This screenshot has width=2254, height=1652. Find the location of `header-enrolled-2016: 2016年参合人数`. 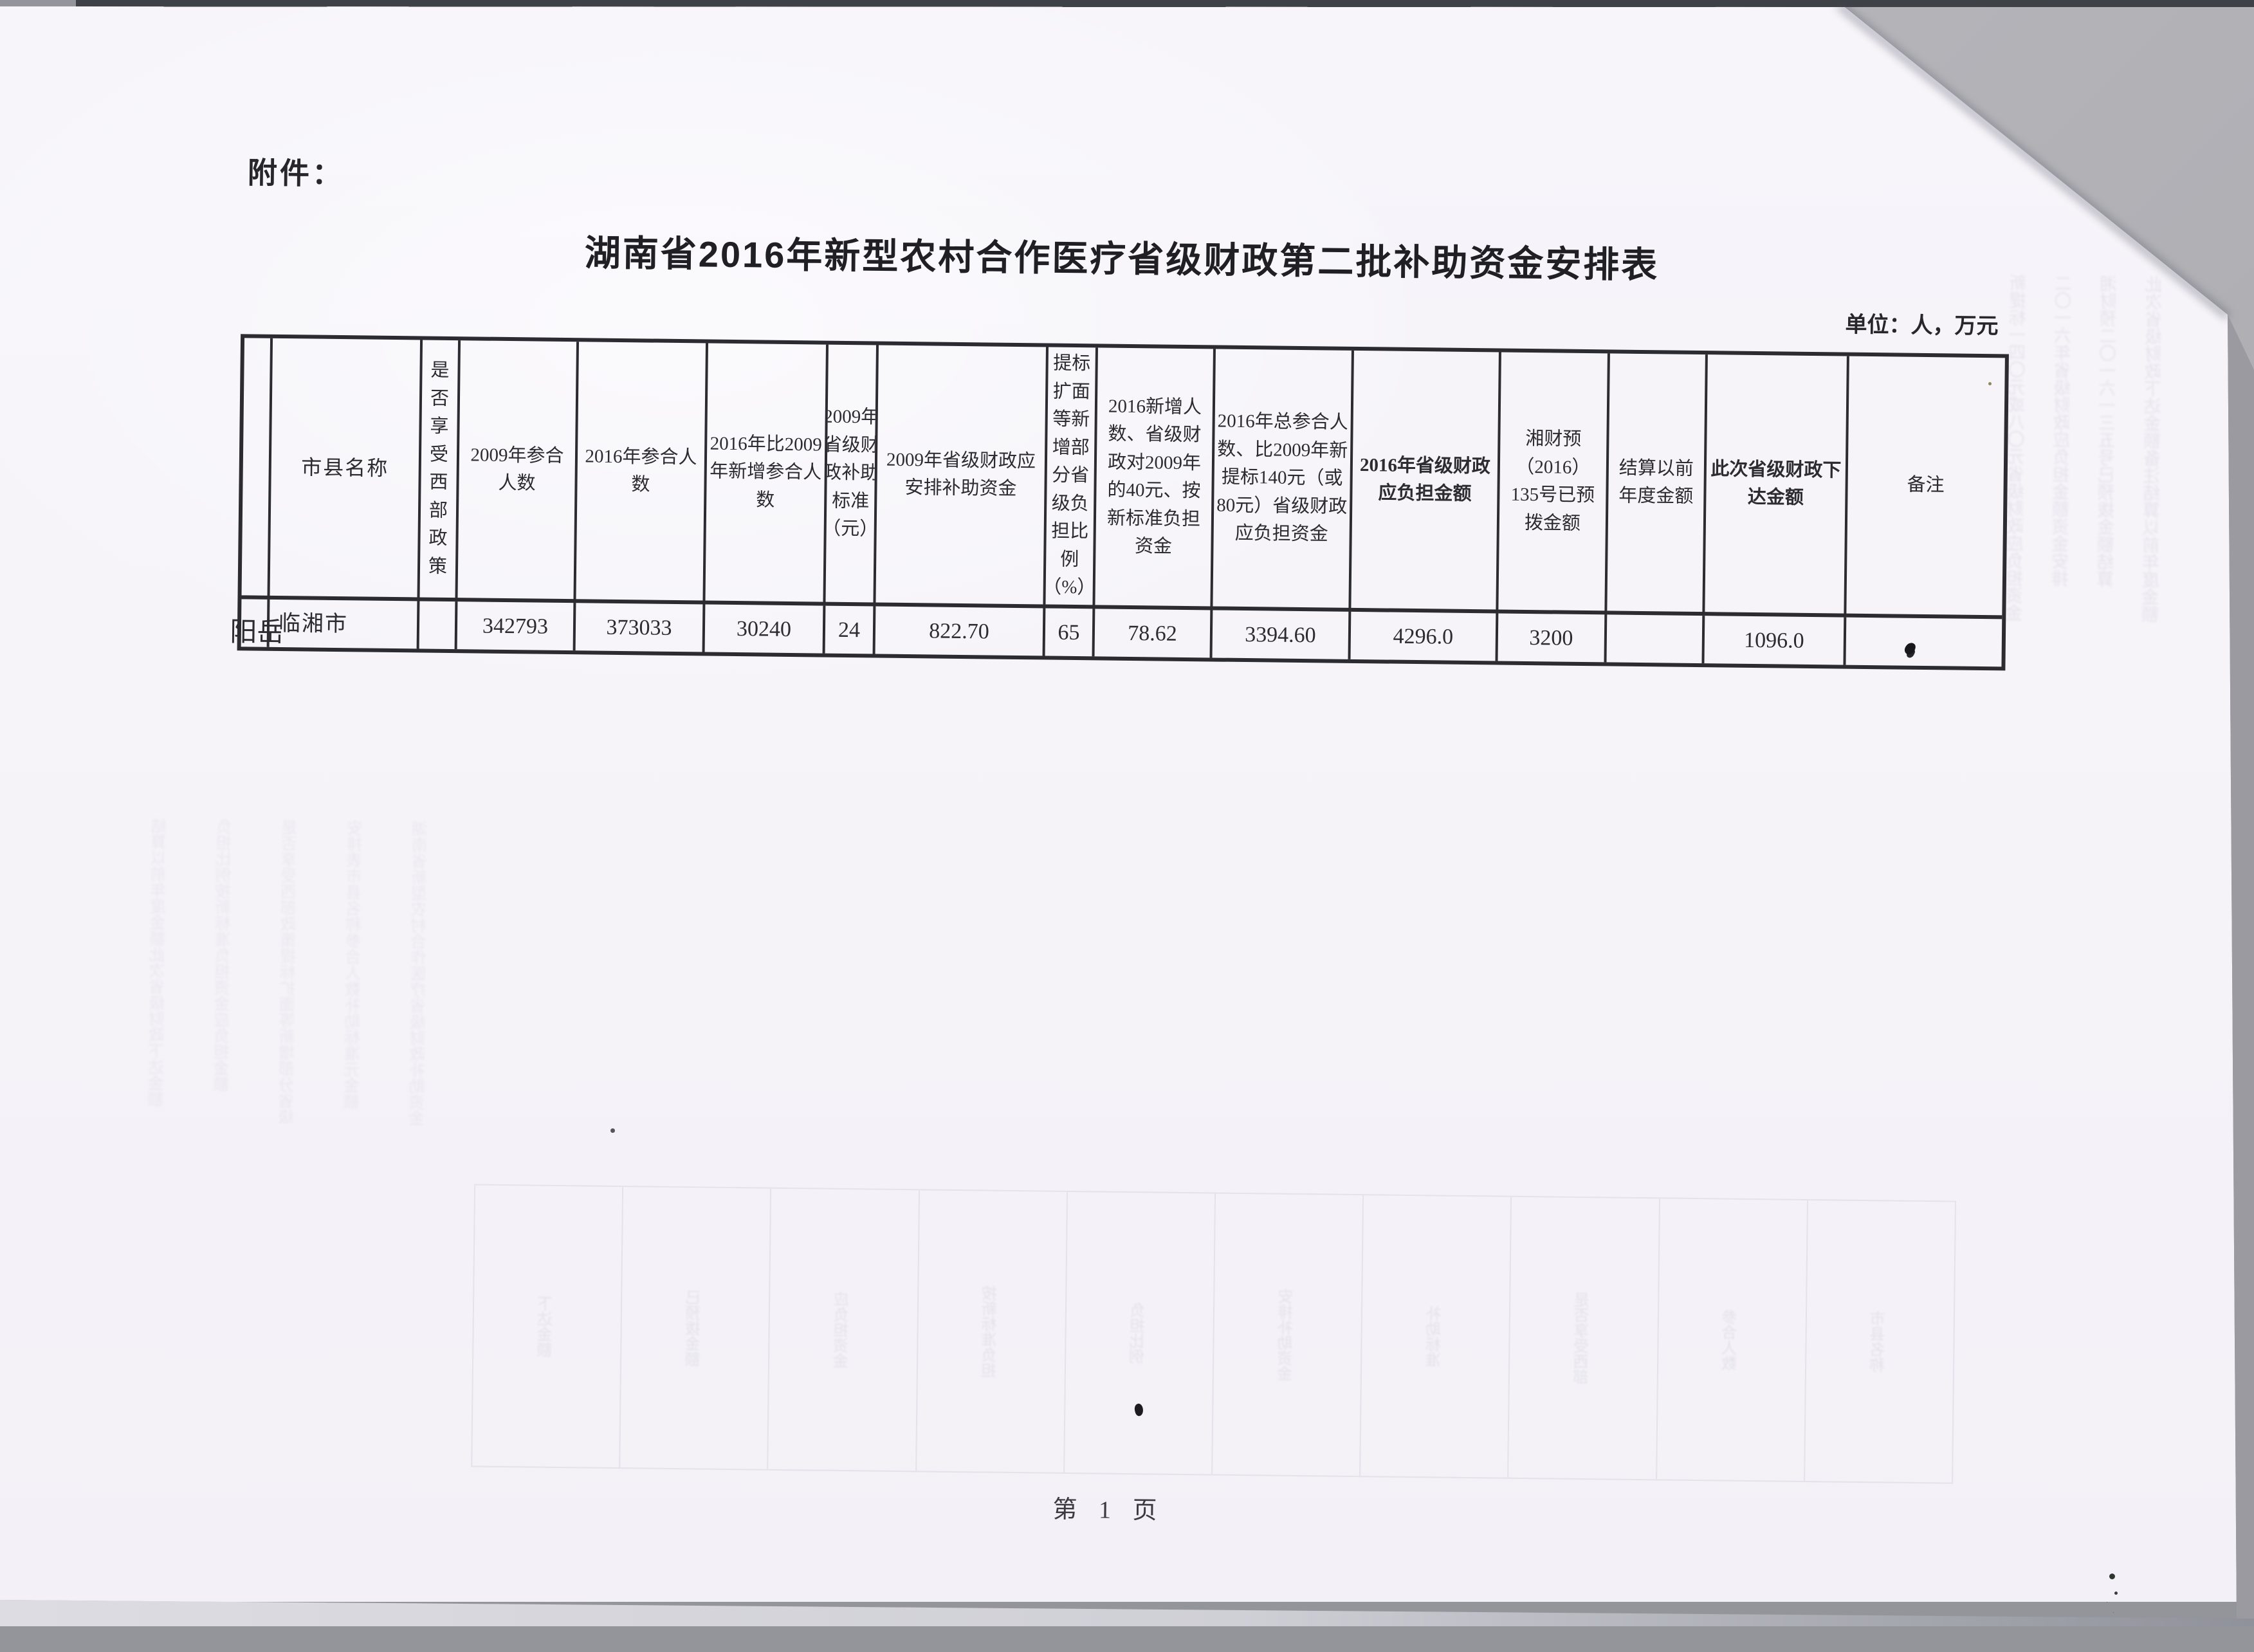

header-enrolled-2016: 2016年参合人数 is located at coordinates (642, 474).